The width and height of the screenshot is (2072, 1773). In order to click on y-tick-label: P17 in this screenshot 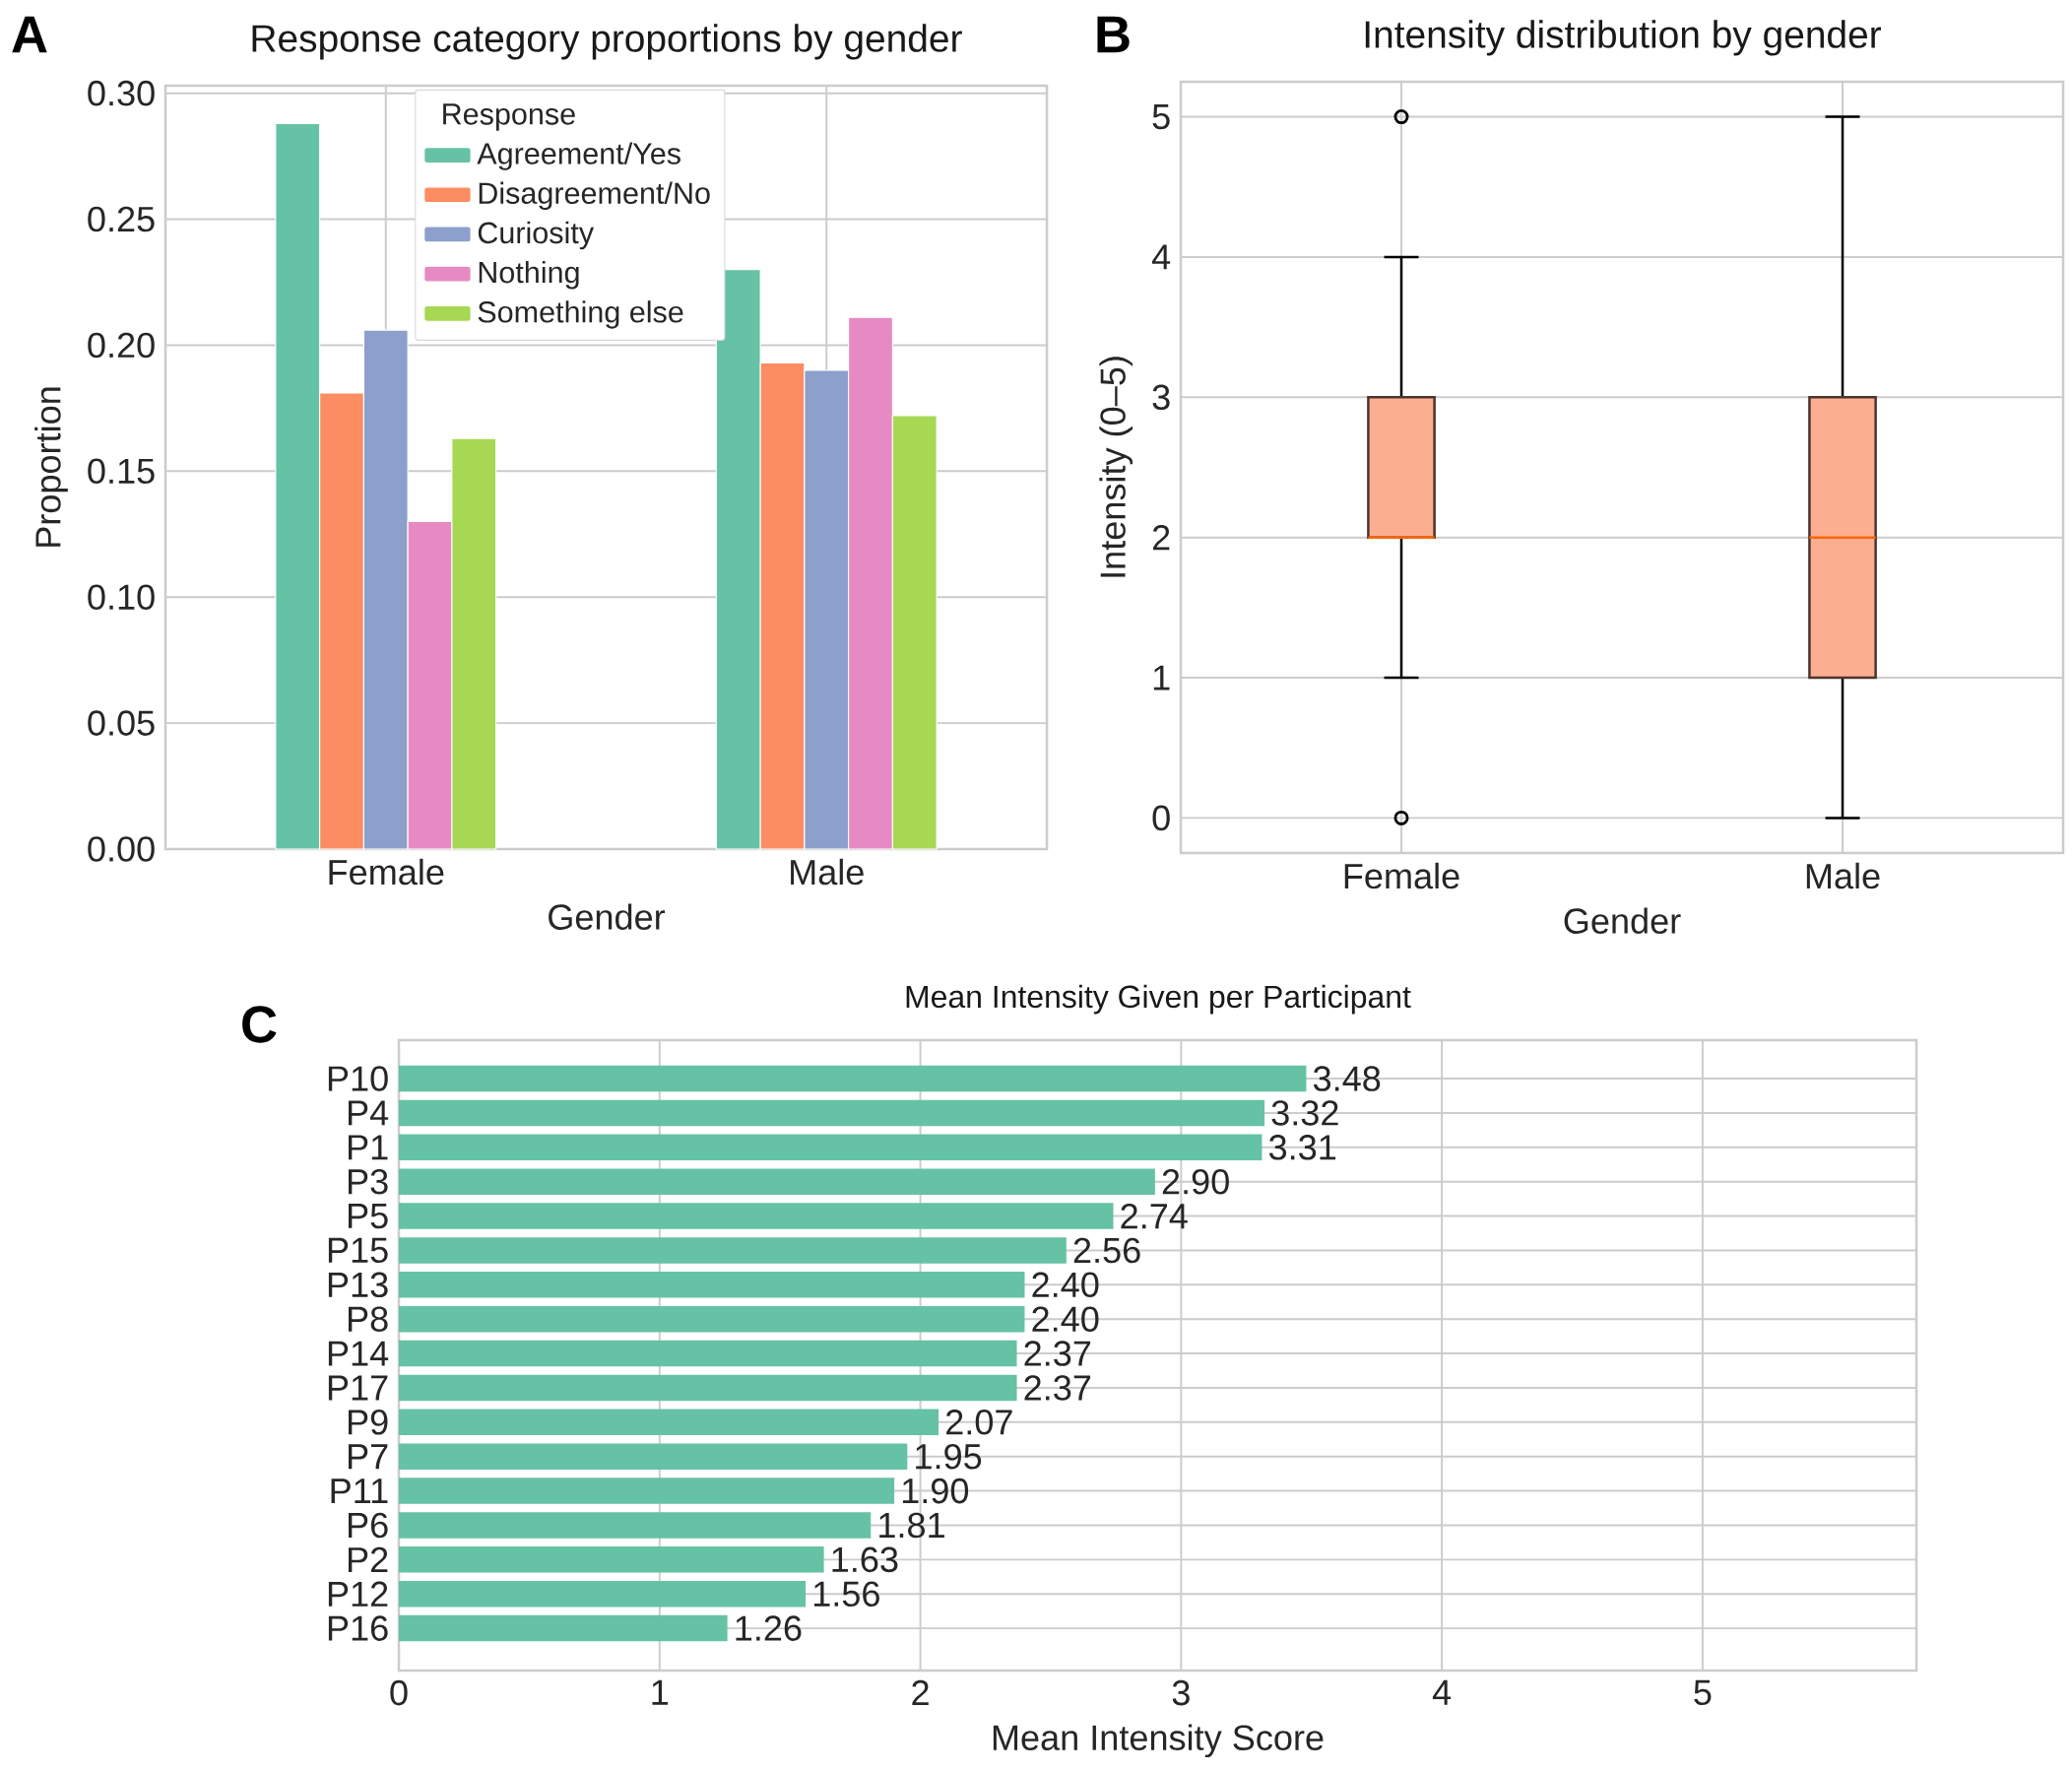, I will do `click(358, 1388)`.